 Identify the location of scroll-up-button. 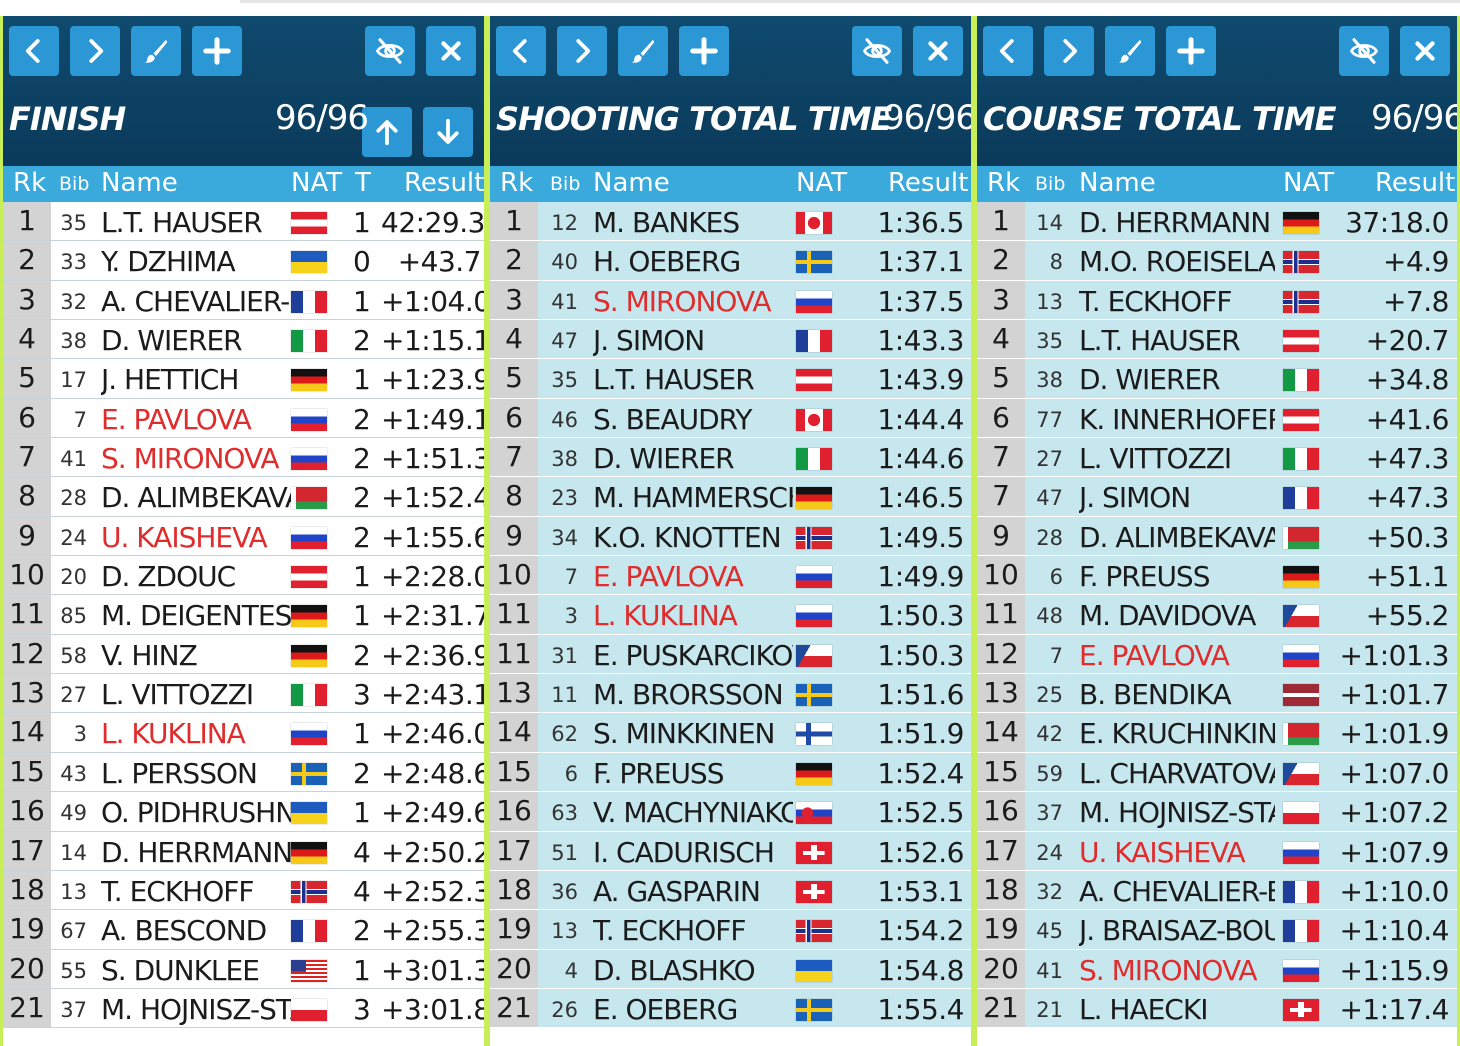
(387, 132).